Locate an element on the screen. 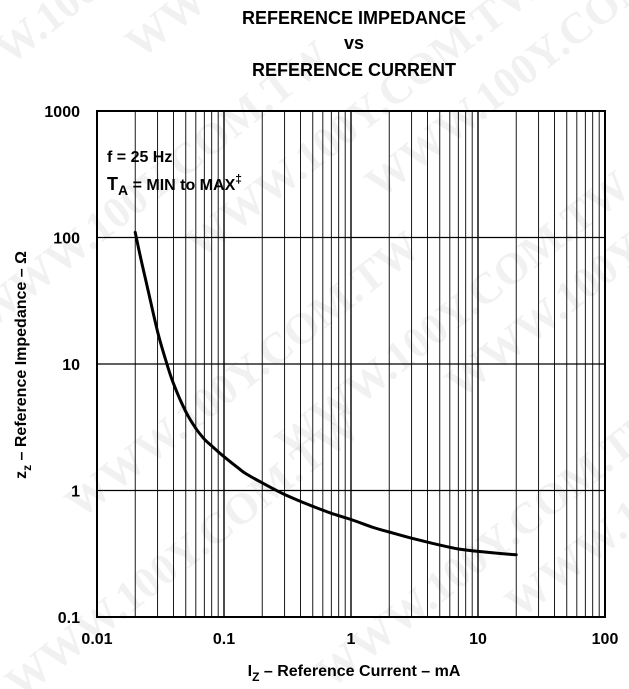 This screenshot has height=689, width=629. annotation-temperature: TA = MIN to MAX‡ is located at coordinates (174, 185).